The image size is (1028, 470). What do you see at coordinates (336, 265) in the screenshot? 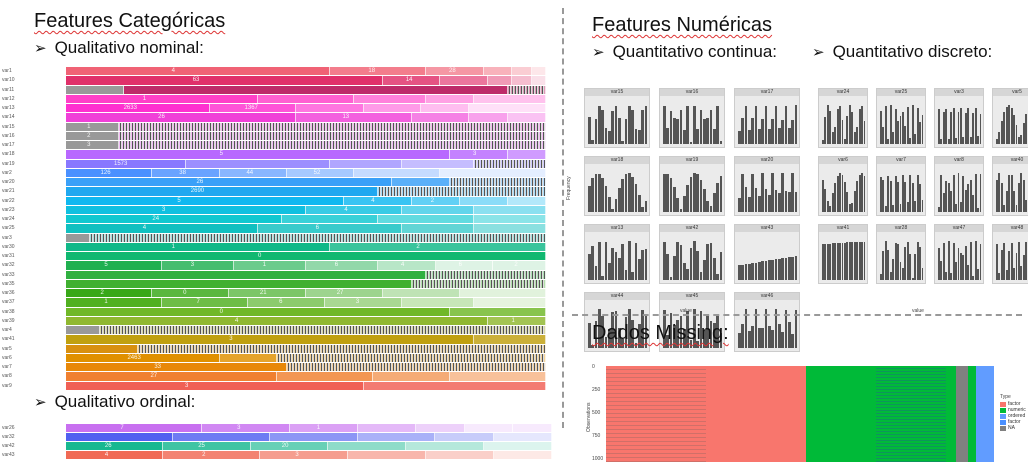
I see `segment-label: 6` at bounding box center [336, 265].